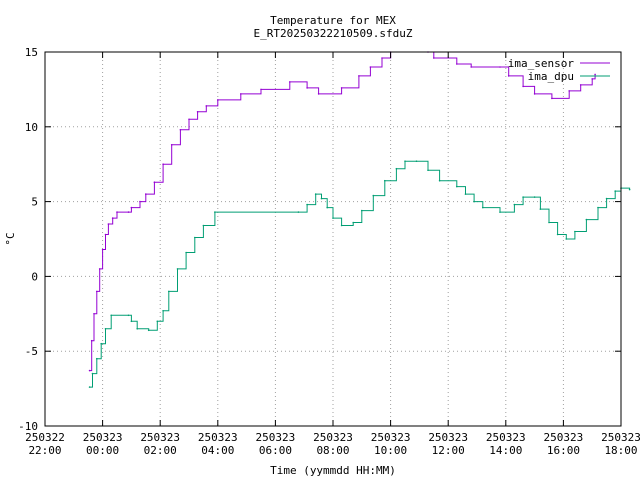 This screenshot has width=640, height=480. What do you see at coordinates (34, 202) in the screenshot?
I see `y-tick-label: 5` at bounding box center [34, 202].